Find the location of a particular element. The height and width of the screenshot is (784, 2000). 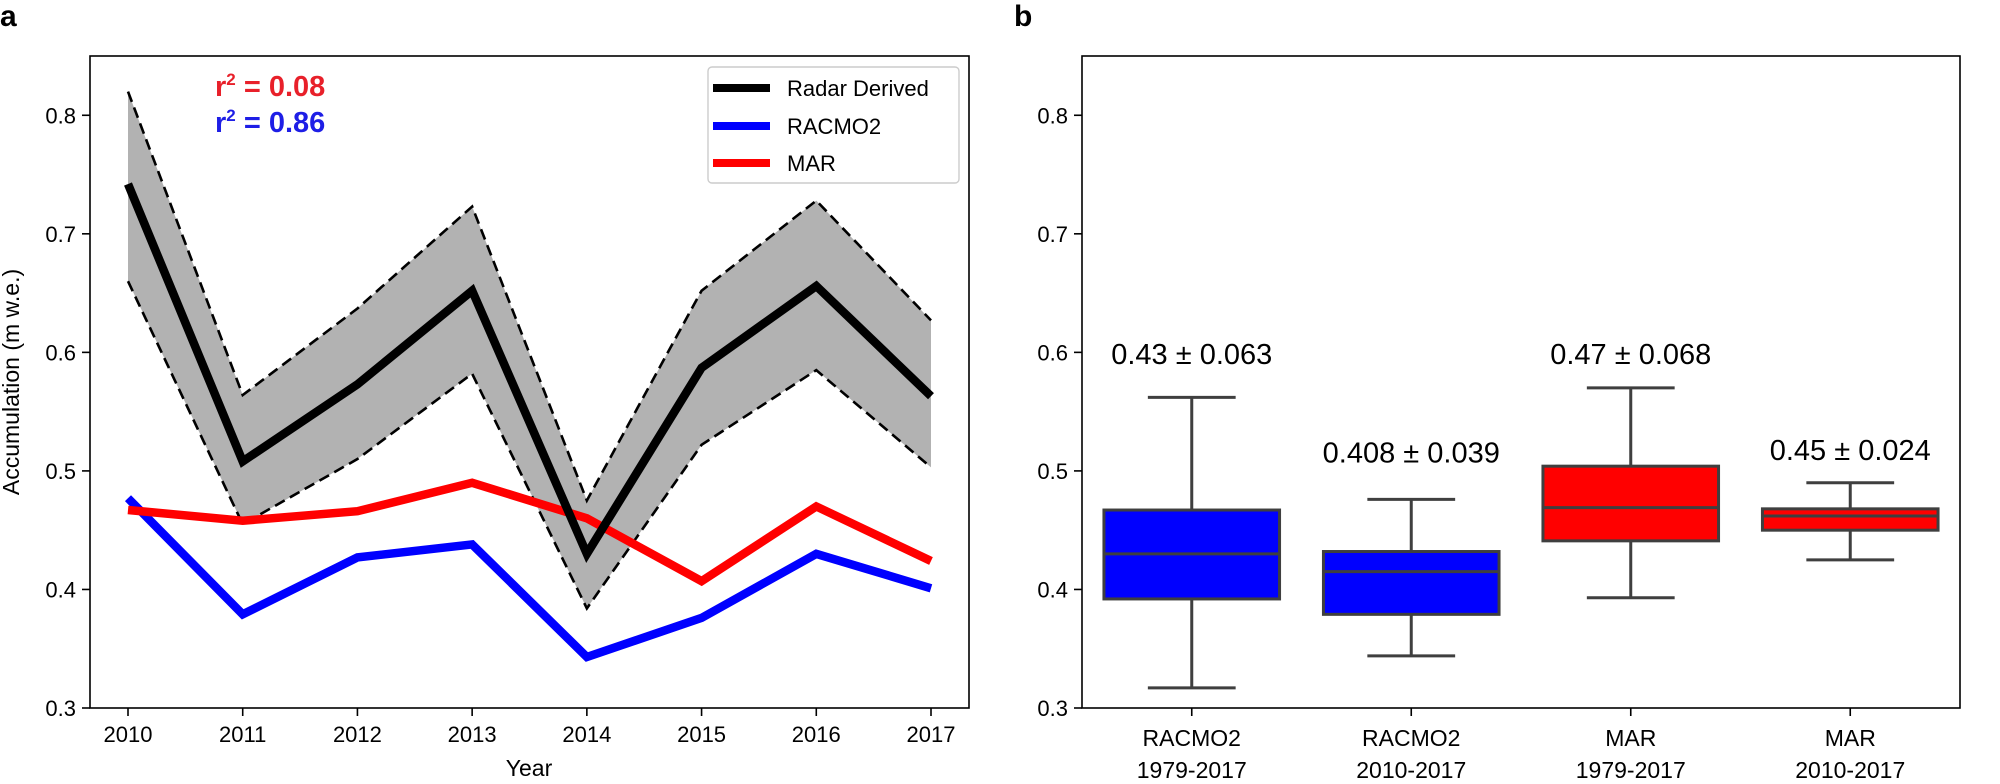

b-x-tick-label-line1-mar-2010-2017: MAR is located at coordinates (1850, 738).